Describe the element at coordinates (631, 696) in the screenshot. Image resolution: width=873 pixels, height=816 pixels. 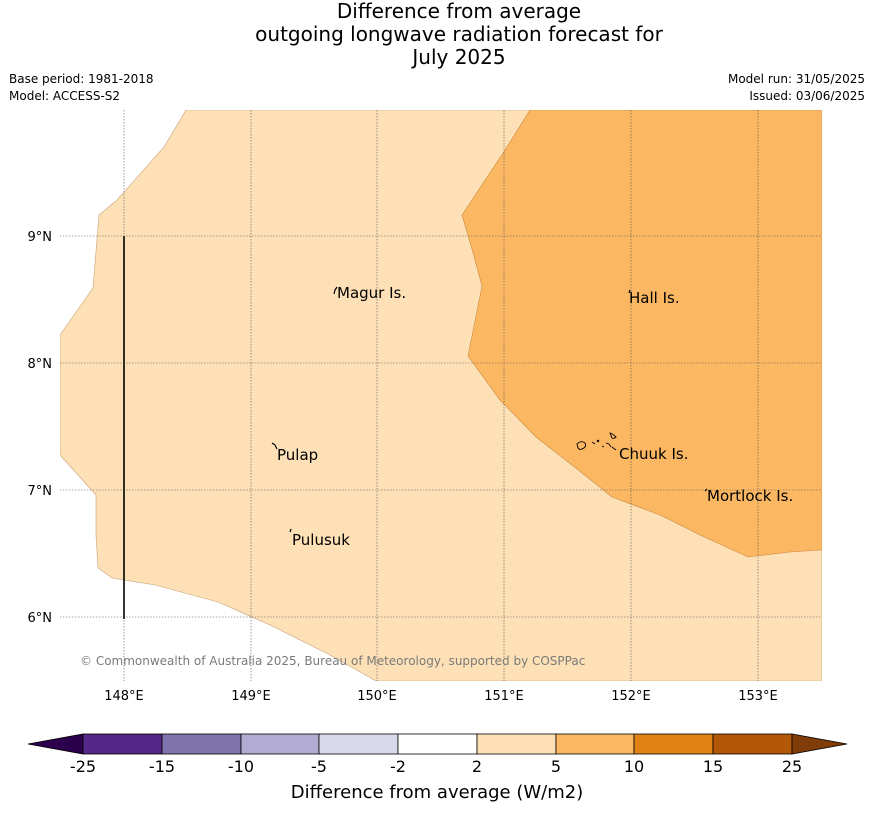
I see `lon-label-152e: 152°E` at that location.